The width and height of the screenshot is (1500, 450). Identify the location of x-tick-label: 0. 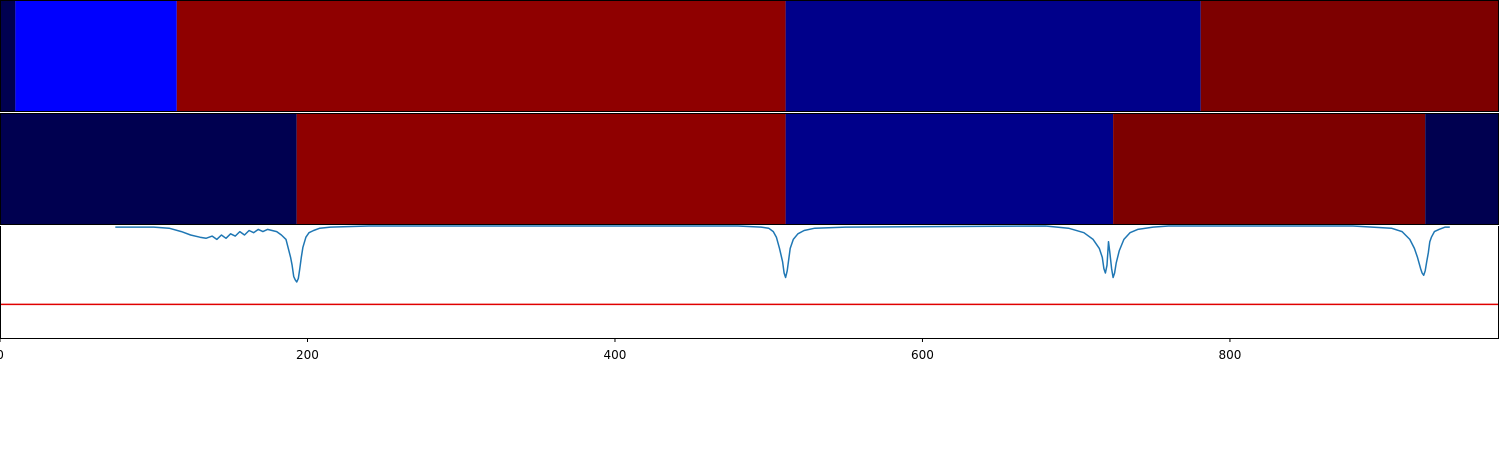
(2, 355).